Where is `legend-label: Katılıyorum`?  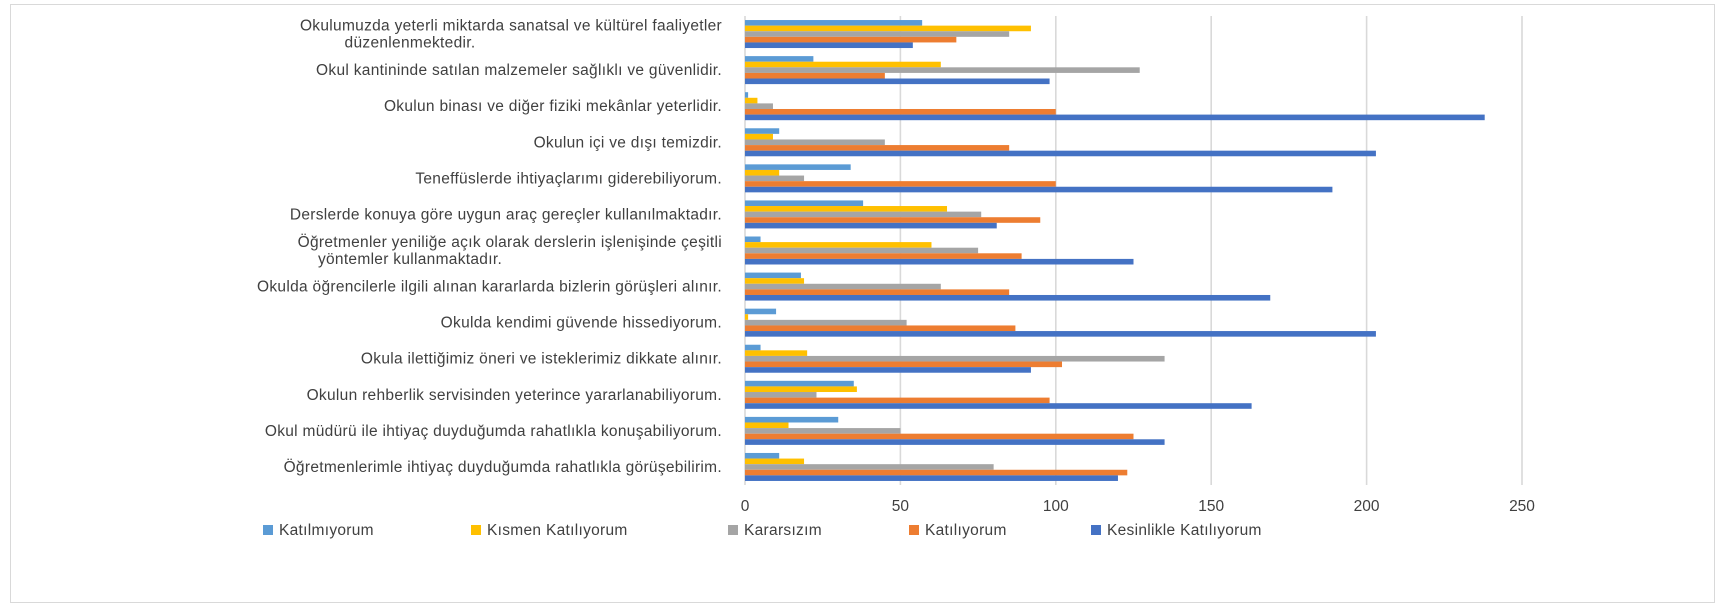 legend-label: Katılıyorum is located at coordinates (966, 530).